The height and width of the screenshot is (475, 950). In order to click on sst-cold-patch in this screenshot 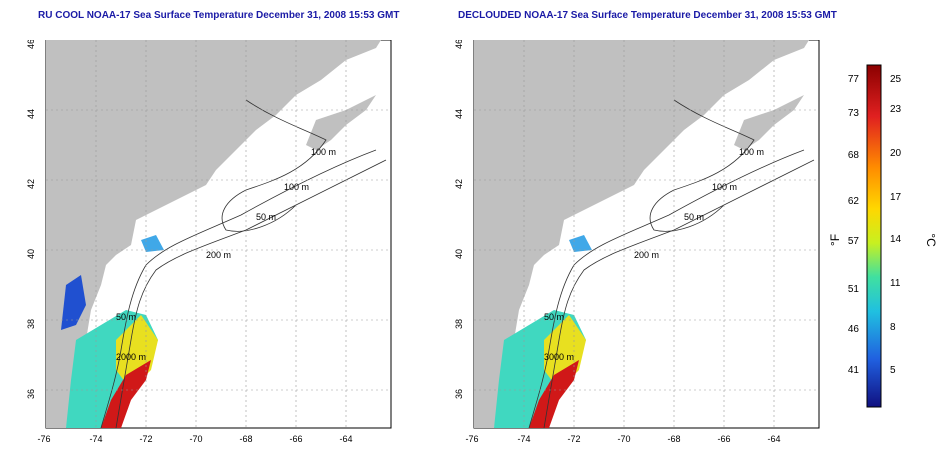, I will do `click(73, 302)`.